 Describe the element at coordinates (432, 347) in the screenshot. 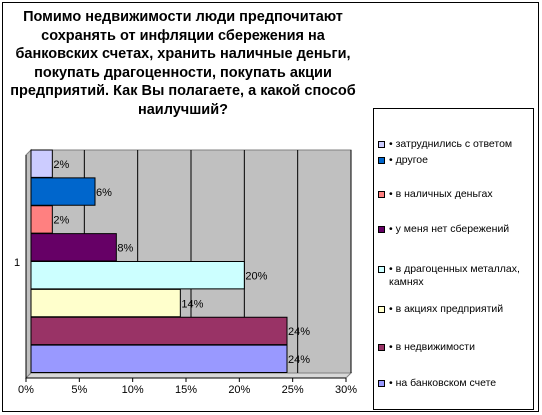

I see `legend-label: • в недвижимости` at that location.